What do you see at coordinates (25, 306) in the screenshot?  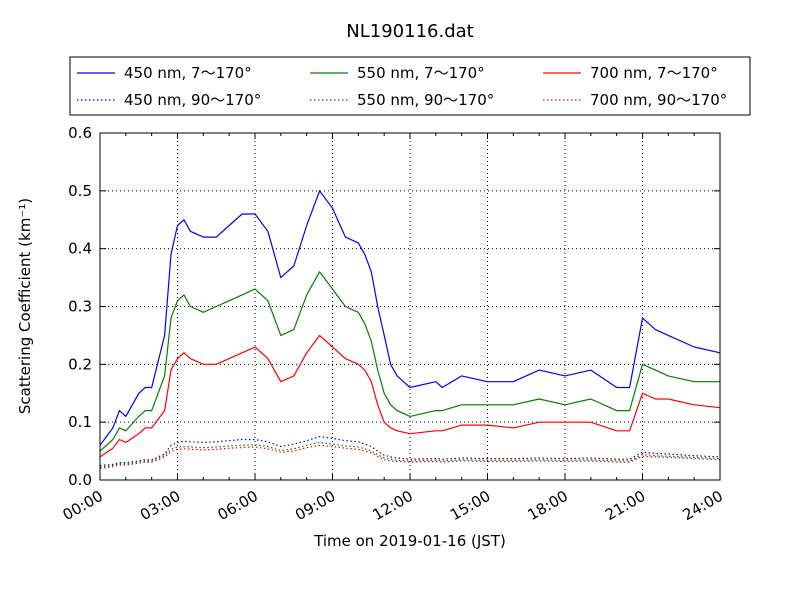 I see `y-axis-label: Scattering Coefficient (km⁻¹)` at bounding box center [25, 306].